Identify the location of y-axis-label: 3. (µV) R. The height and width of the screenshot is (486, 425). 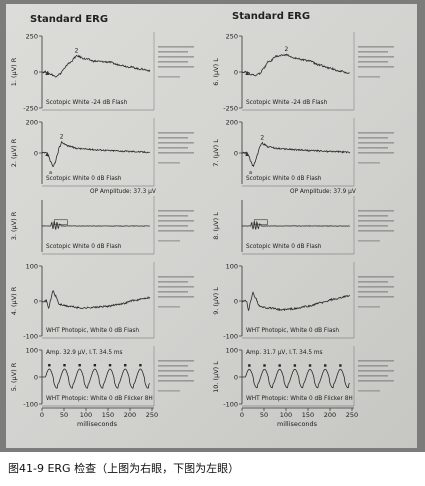
(14, 225).